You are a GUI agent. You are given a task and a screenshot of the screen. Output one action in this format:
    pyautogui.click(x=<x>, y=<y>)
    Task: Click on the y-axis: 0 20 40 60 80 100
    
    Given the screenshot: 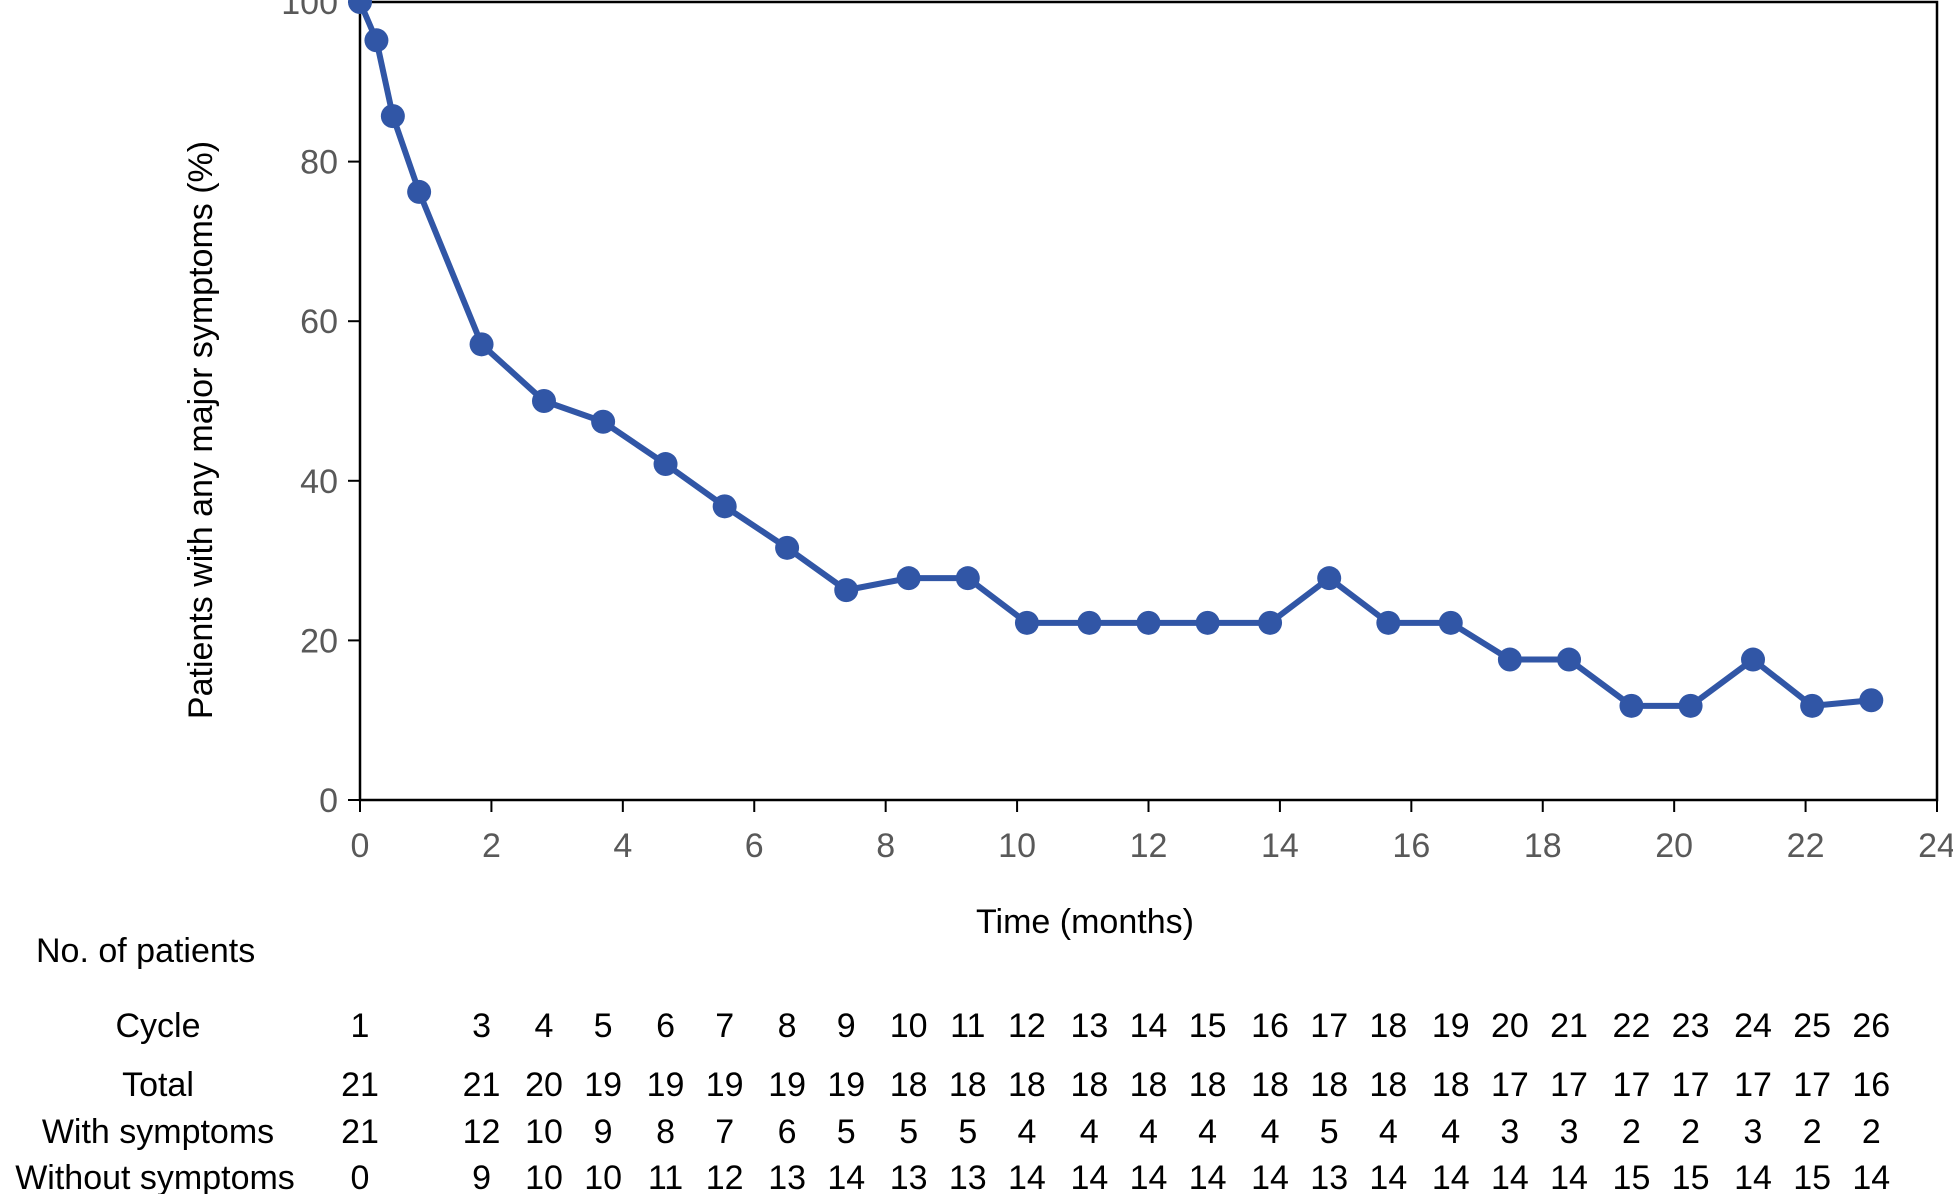 What is the action you would take?
    pyautogui.click(x=320, y=410)
    